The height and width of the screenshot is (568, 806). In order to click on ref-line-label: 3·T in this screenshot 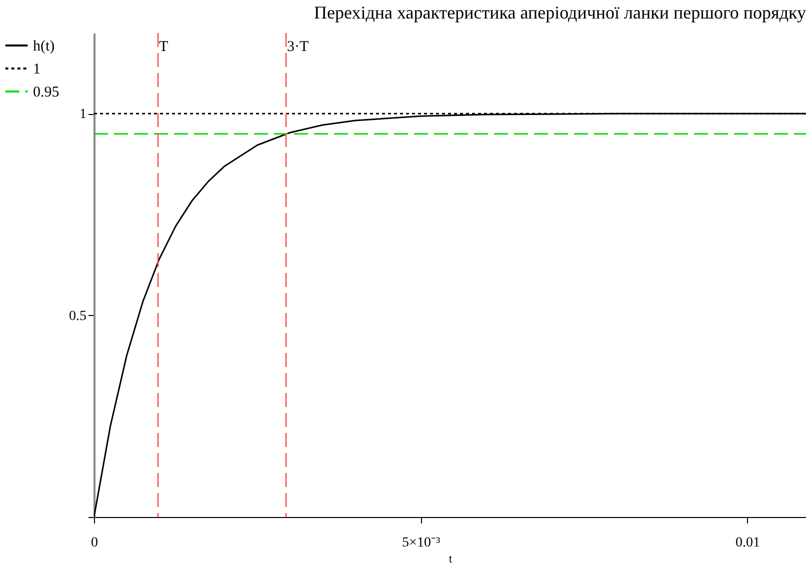, I will do `click(298, 47)`.